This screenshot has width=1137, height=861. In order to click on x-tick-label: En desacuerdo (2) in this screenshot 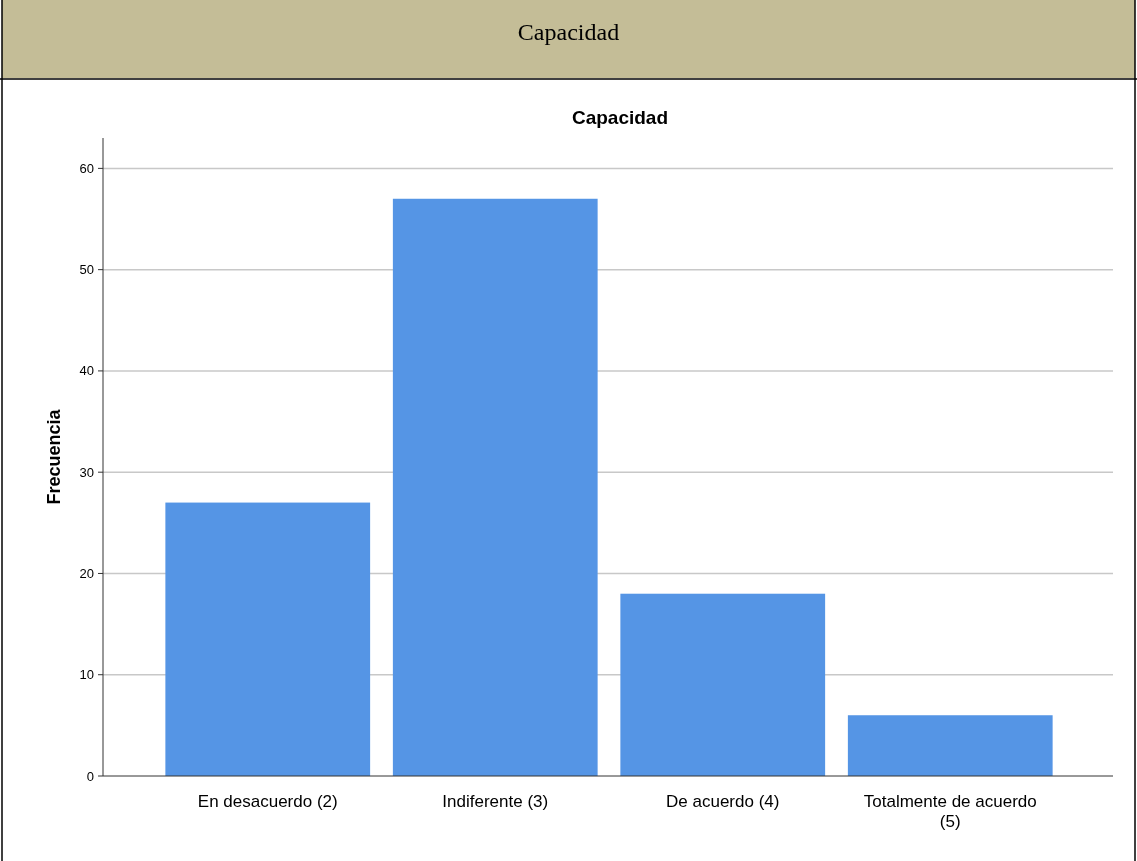, I will do `click(267, 801)`.